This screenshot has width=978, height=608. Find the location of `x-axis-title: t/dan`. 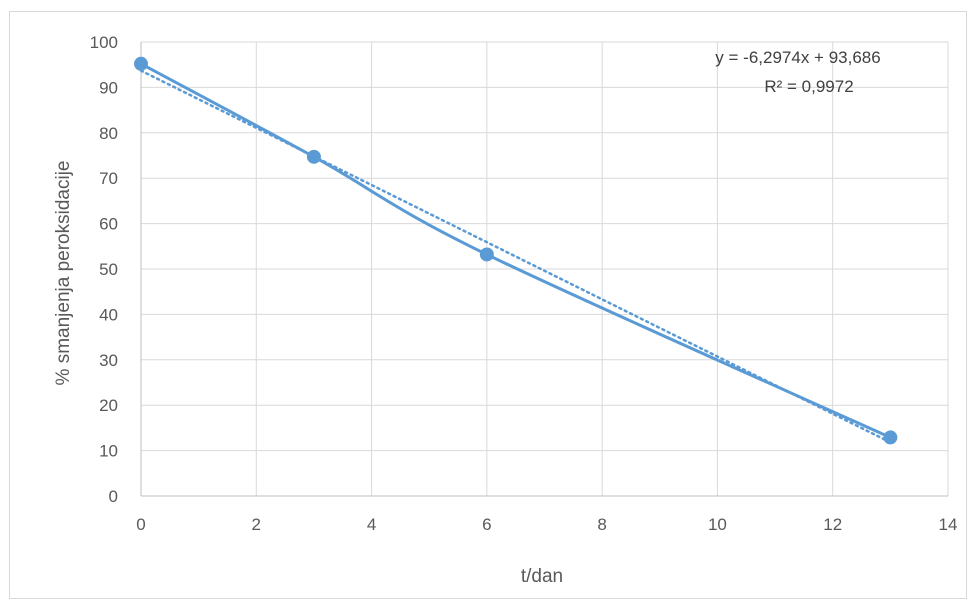

x-axis-title: t/dan is located at coordinates (542, 576).